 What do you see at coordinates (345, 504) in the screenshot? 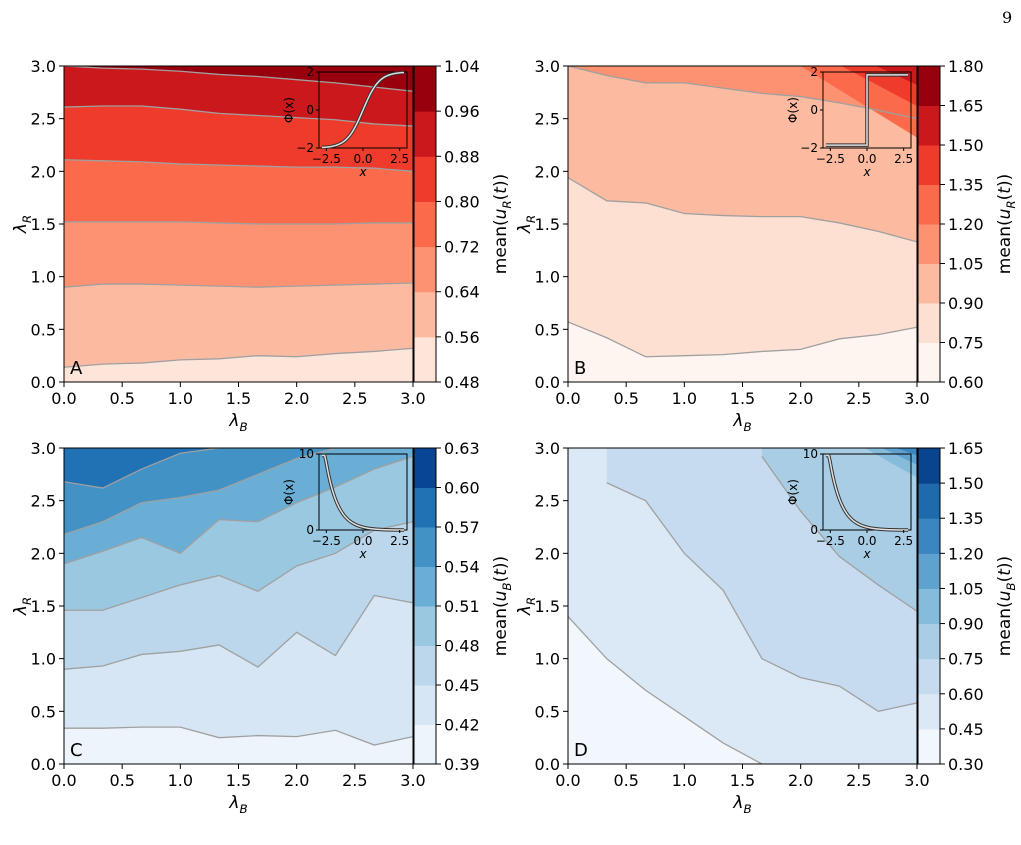
I see `inset: −2.5 0.0 2.5 0 10 x Φ(x)` at bounding box center [345, 504].